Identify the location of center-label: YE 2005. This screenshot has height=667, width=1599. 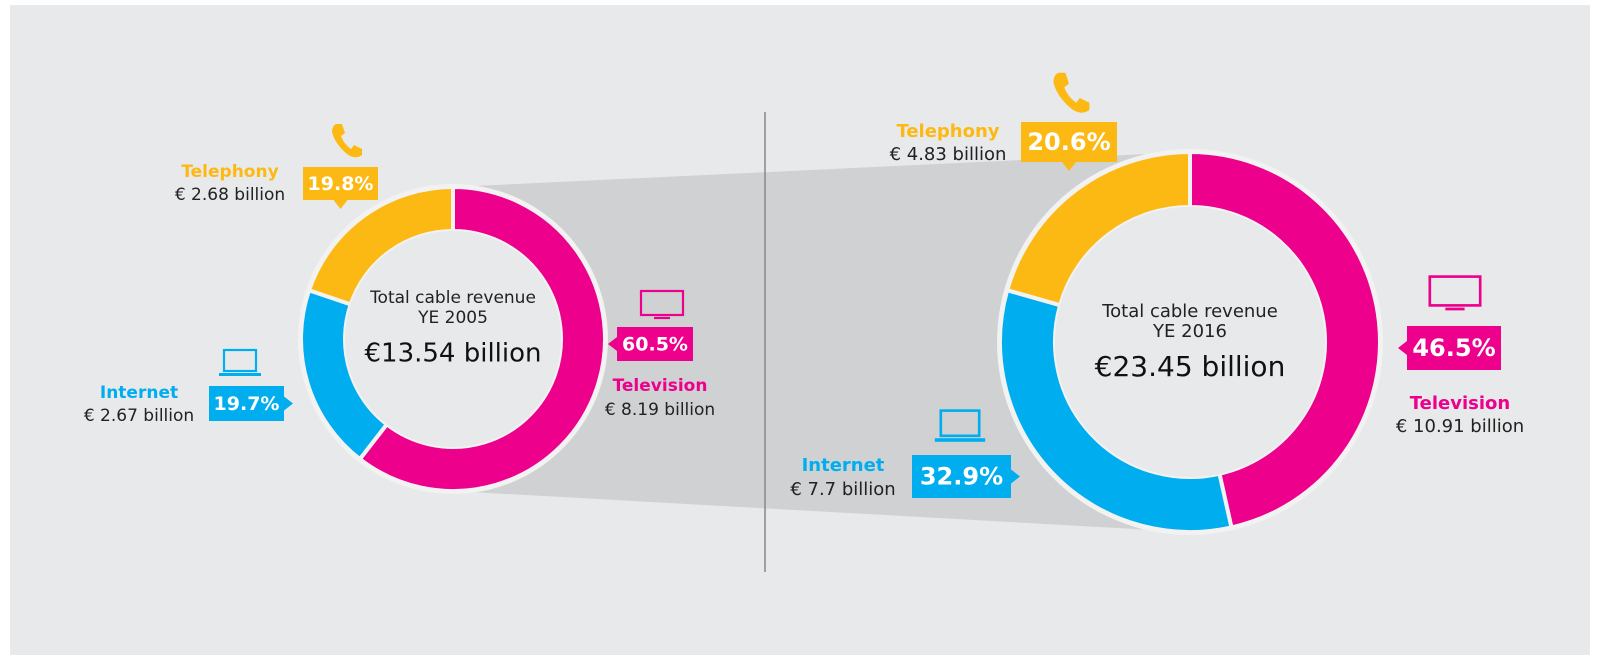
(452, 318).